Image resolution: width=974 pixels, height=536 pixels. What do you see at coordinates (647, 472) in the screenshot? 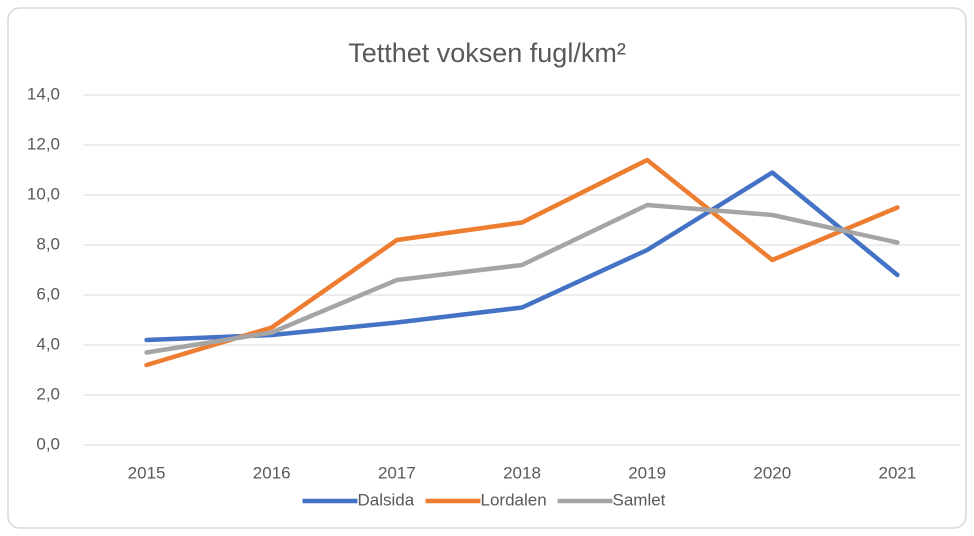
I see `x-tick-label: 2019` at bounding box center [647, 472].